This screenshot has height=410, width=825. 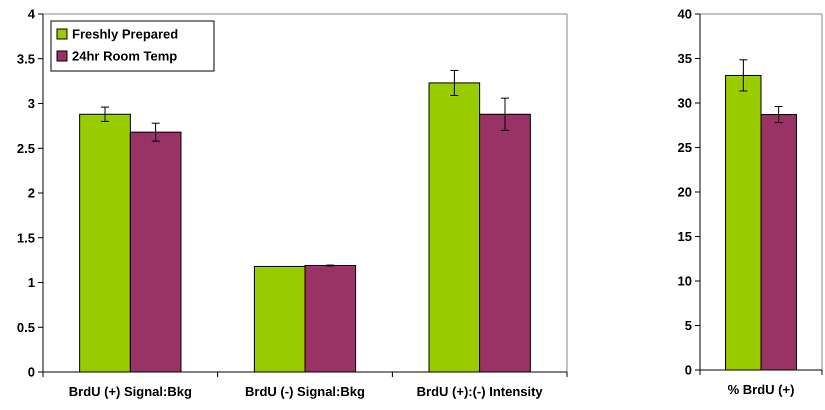 What do you see at coordinates (685, 192) in the screenshot?
I see `y-tick-label: 20` at bounding box center [685, 192].